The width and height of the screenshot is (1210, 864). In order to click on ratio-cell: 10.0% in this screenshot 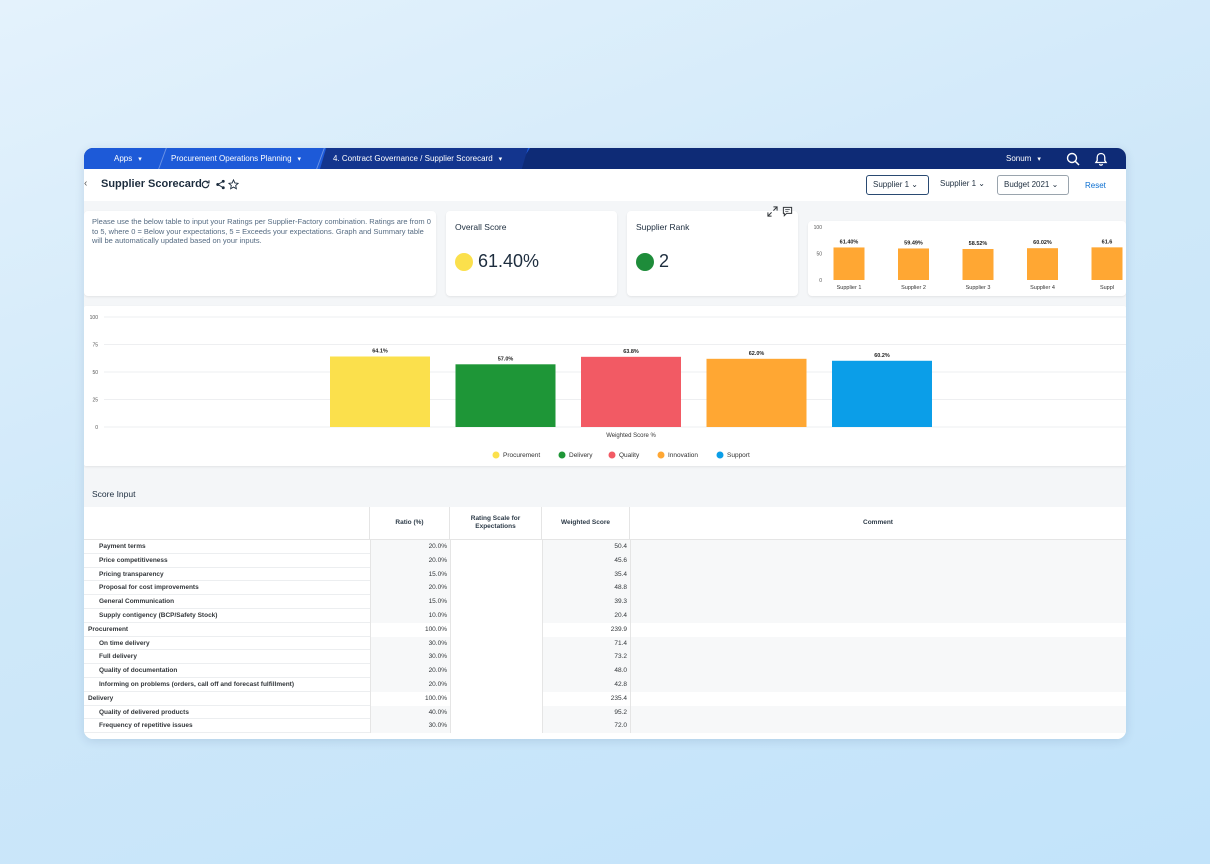, I will do `click(410, 616)`.